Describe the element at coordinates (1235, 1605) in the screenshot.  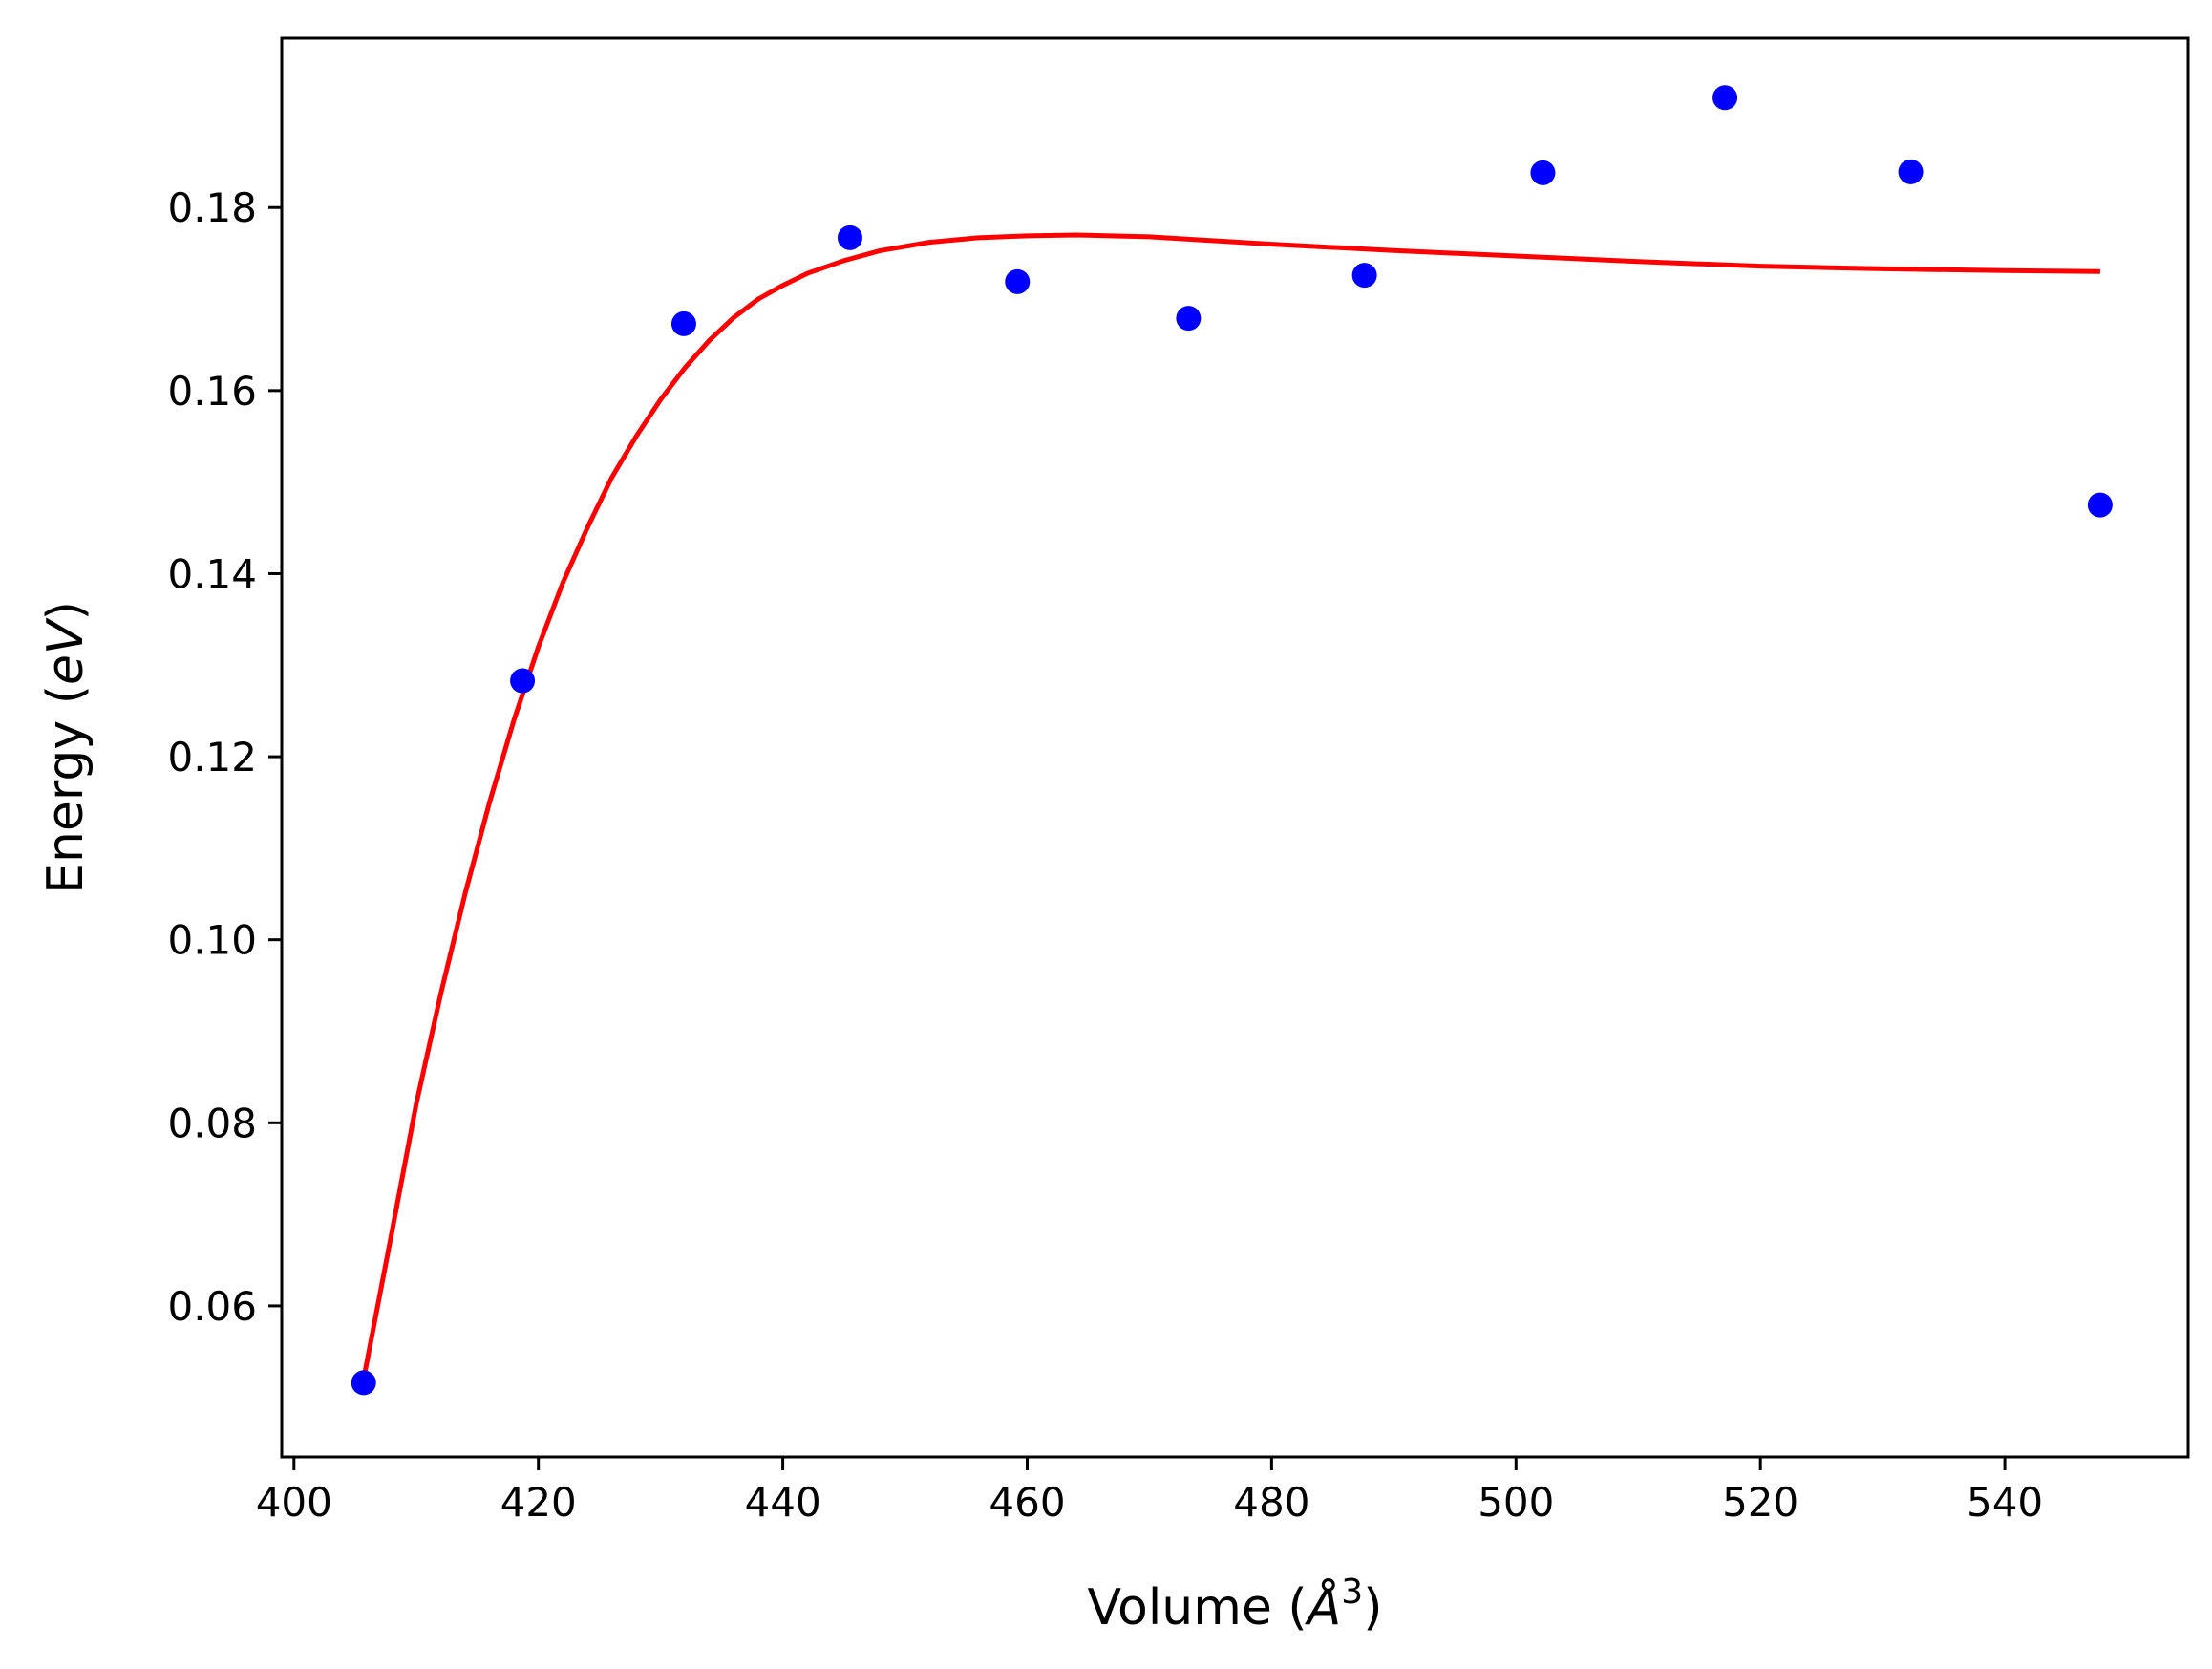
I see `x-axis-title: Volume (Å3)` at that location.